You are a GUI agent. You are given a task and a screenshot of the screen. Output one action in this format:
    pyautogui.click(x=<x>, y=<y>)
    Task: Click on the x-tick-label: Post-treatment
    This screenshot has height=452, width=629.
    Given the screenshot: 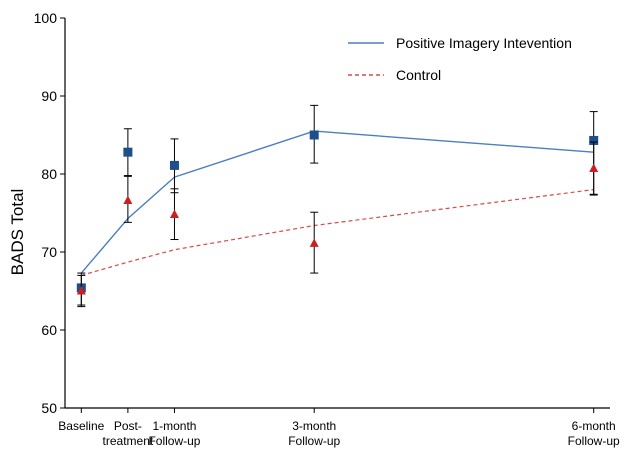 What is the action you would take?
    pyautogui.click(x=128, y=433)
    